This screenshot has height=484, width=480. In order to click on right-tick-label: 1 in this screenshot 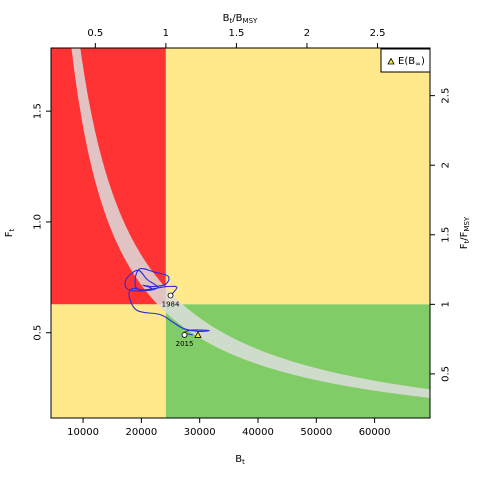, I will do `click(446, 304)`.